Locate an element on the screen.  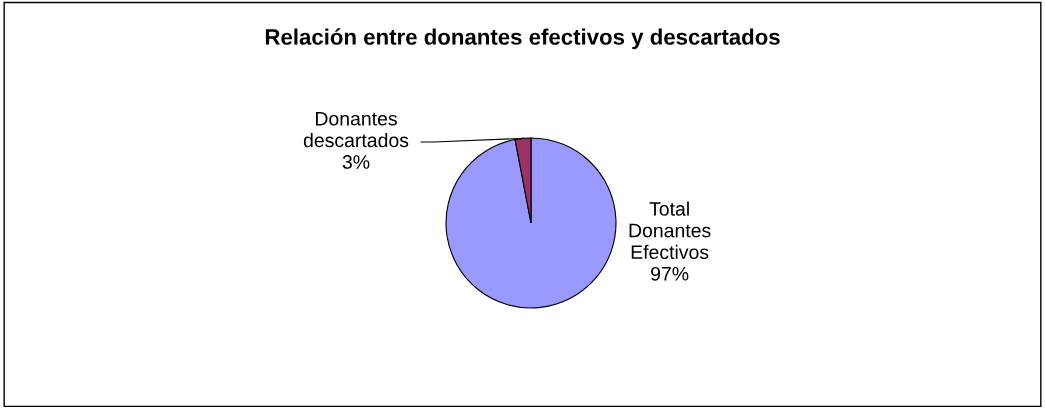
data-label: 97% is located at coordinates (670, 273).